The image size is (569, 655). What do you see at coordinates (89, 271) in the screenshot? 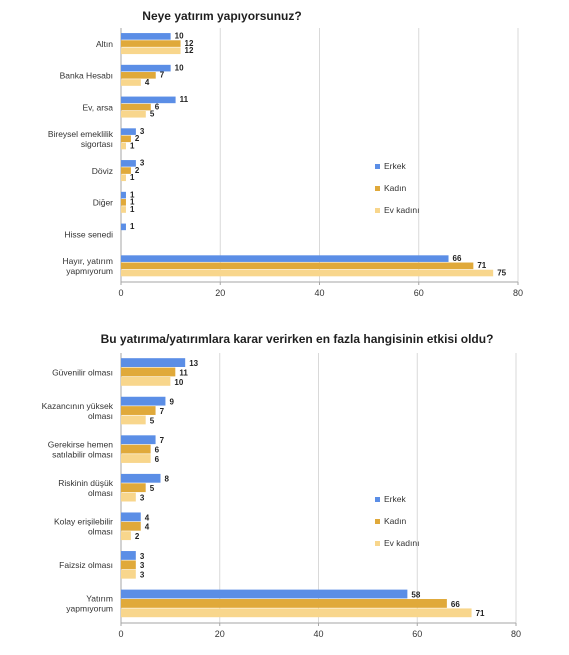
I see `category-label-line: yapmıyorum` at bounding box center [89, 271].